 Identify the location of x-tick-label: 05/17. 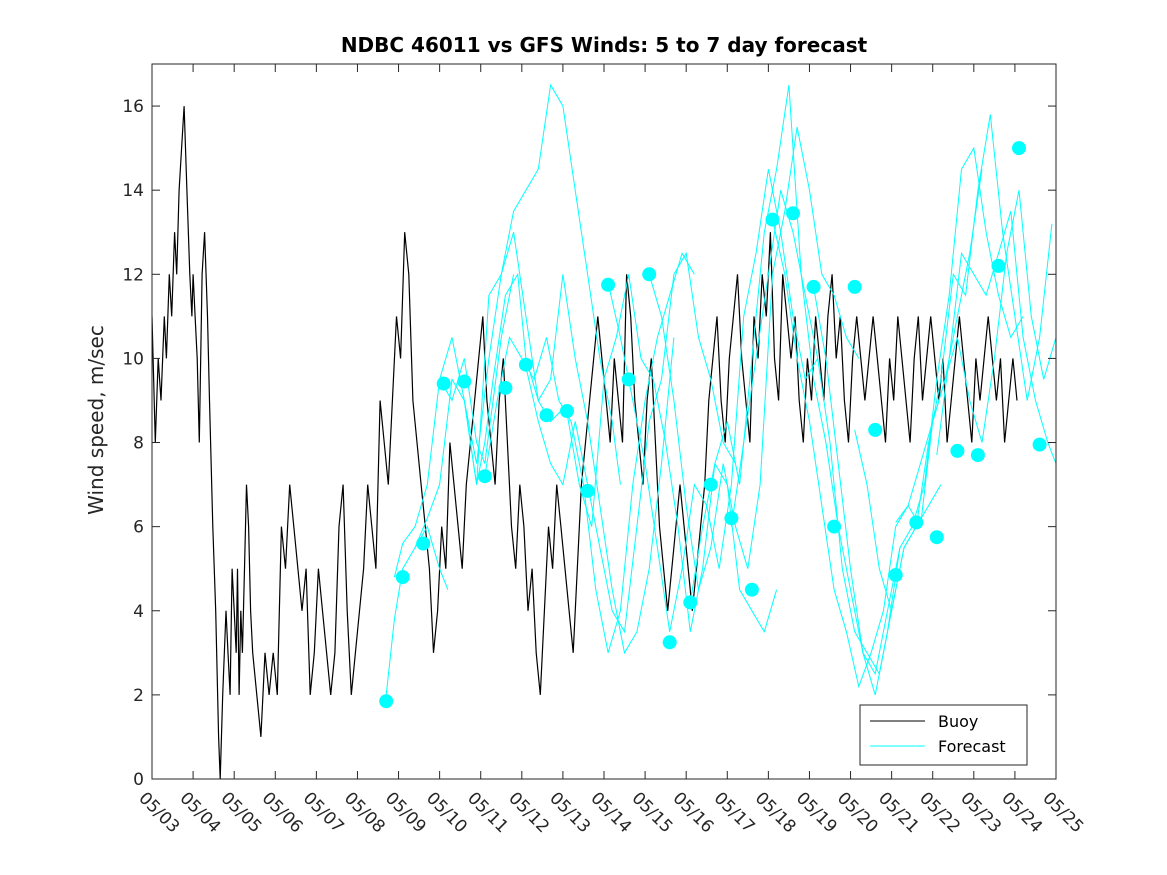
(734, 812).